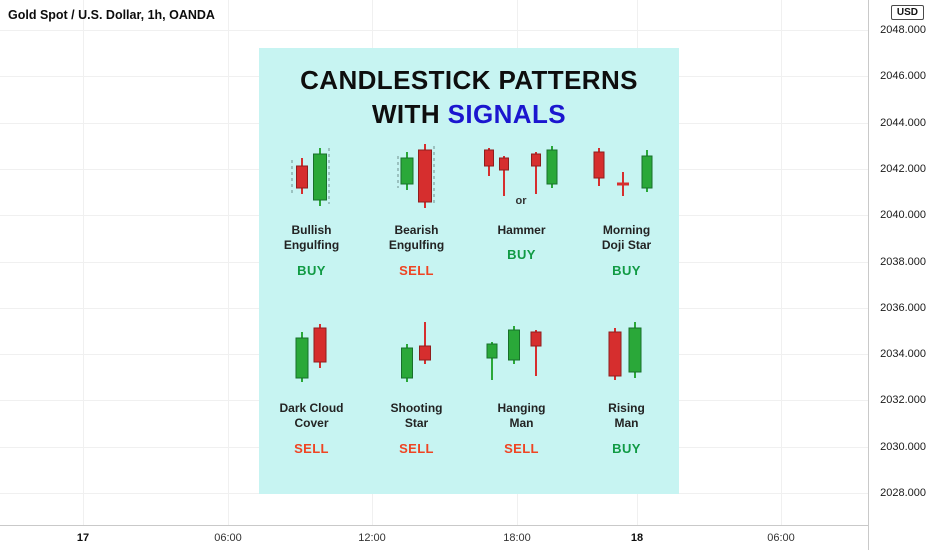  I want to click on pattern-name: Bearish Engulfing, so click(416, 237).